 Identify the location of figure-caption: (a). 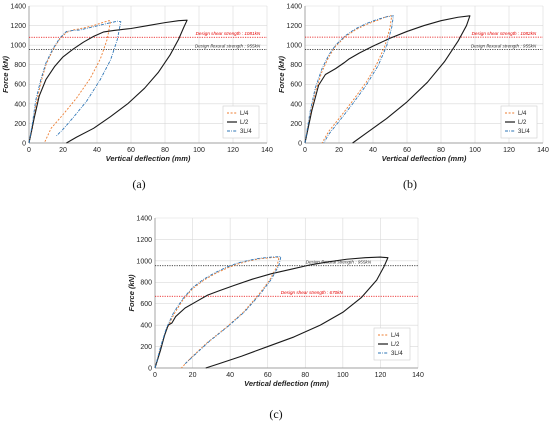
(138, 184).